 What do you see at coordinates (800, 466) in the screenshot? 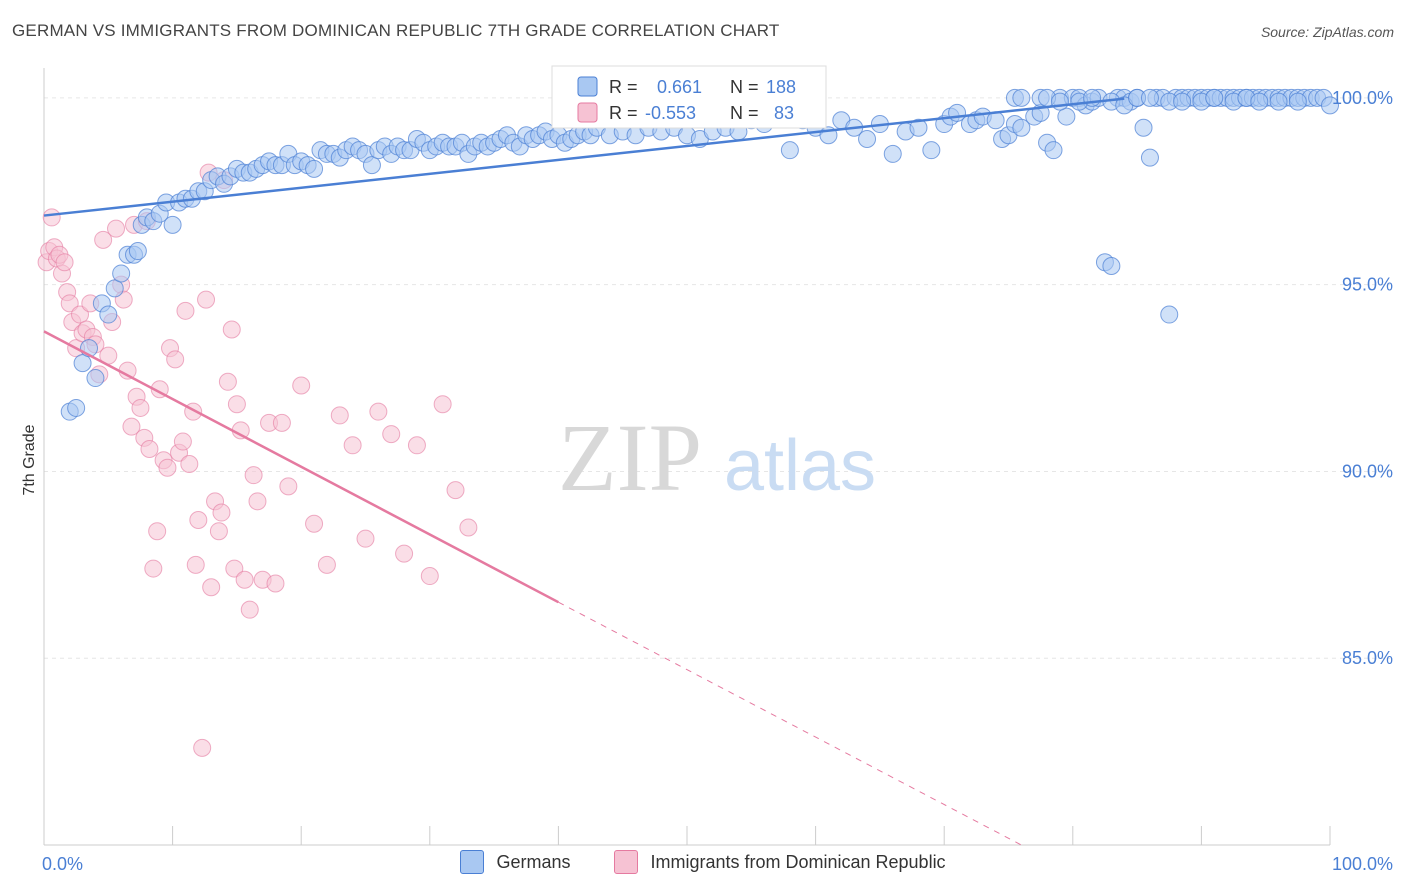
I see `watermark-atlas: atlas` at bounding box center [800, 466].